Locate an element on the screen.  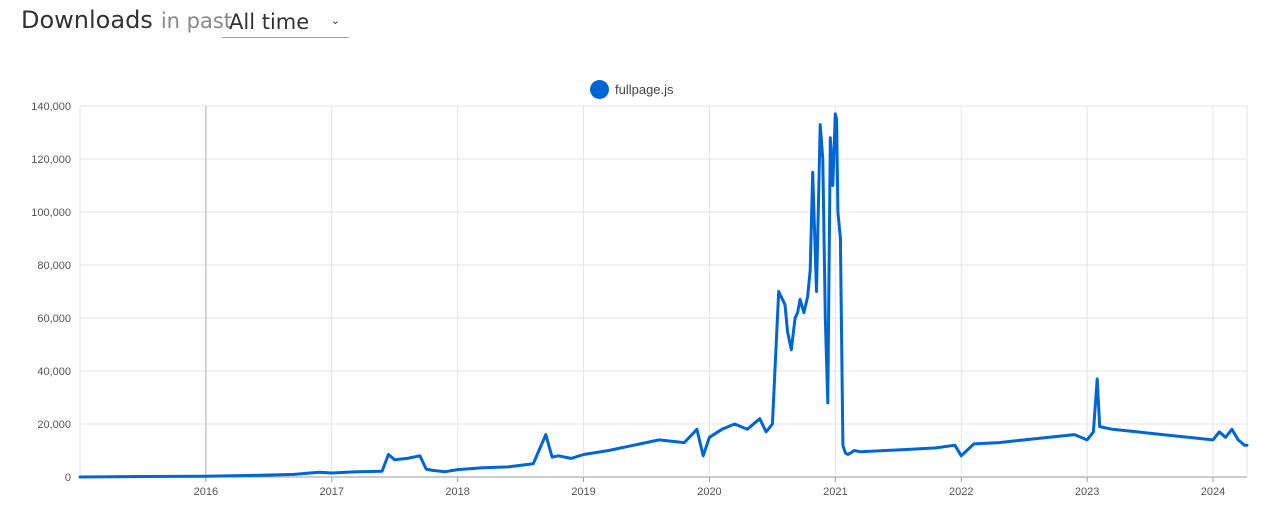
y-tick-label: 60,000 is located at coordinates (54, 319).